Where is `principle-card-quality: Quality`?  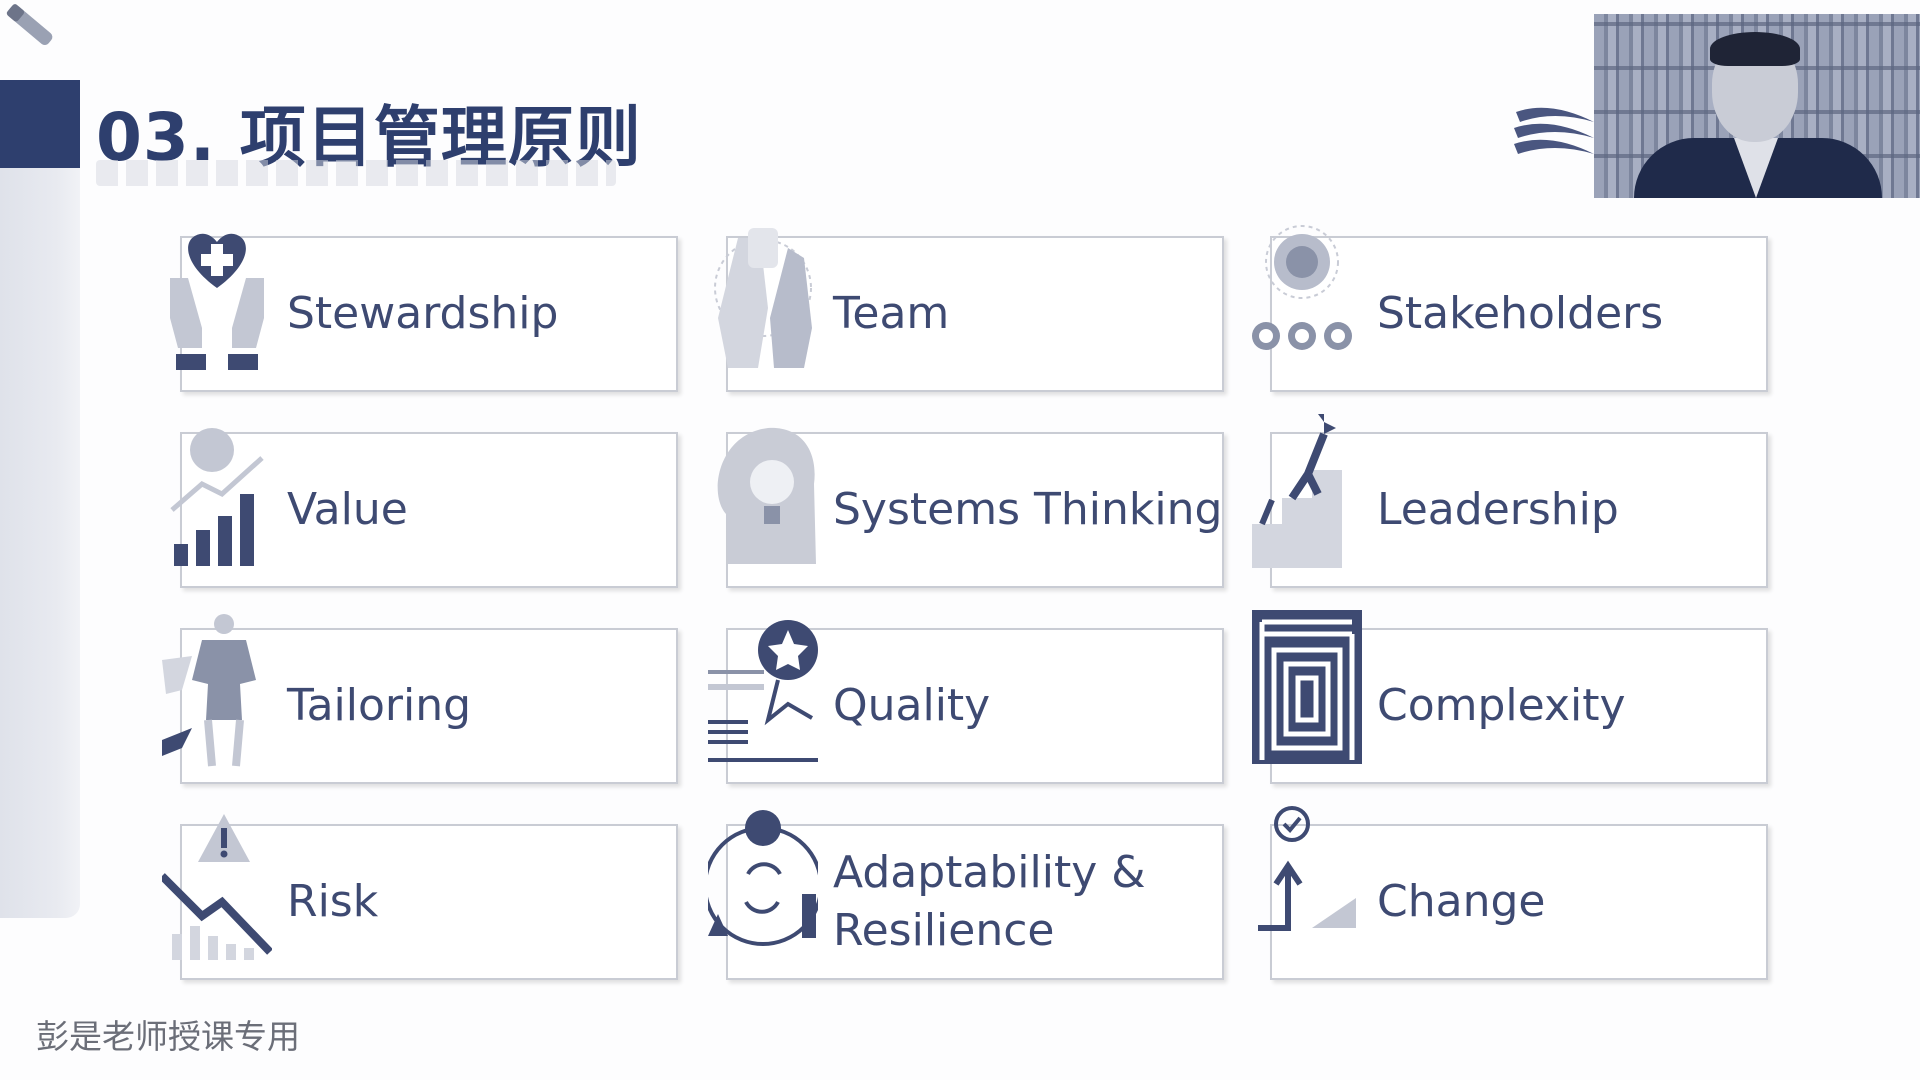
principle-card-quality: Quality is located at coordinates (966, 702).